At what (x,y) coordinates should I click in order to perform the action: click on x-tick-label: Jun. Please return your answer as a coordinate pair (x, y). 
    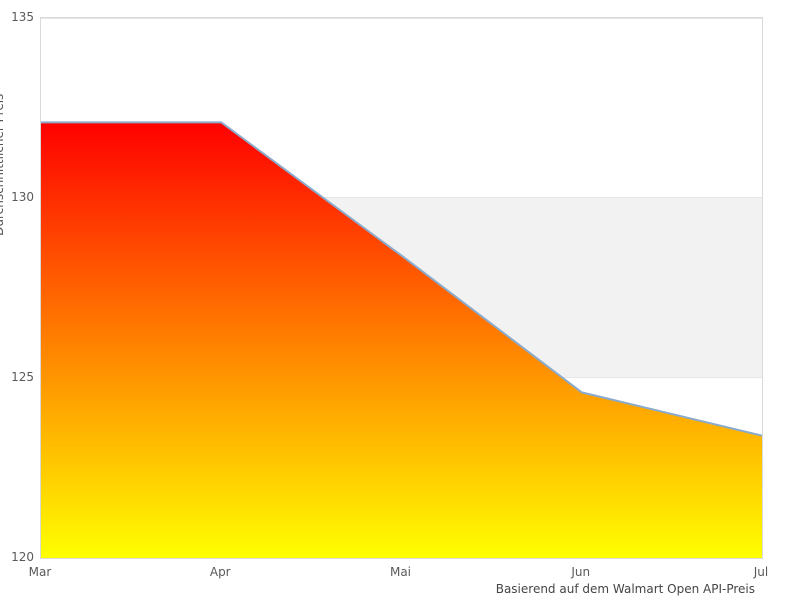
    Looking at the image, I should click on (581, 572).